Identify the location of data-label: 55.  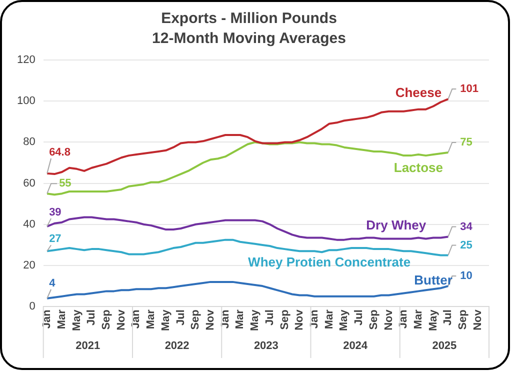
(65, 184).